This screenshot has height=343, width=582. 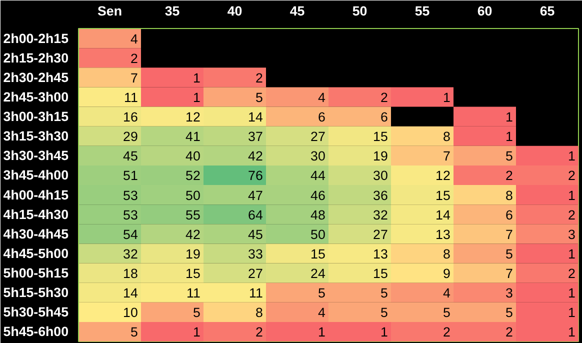 I want to click on y-tick-label: 3h15-3h30, so click(x=36, y=136).